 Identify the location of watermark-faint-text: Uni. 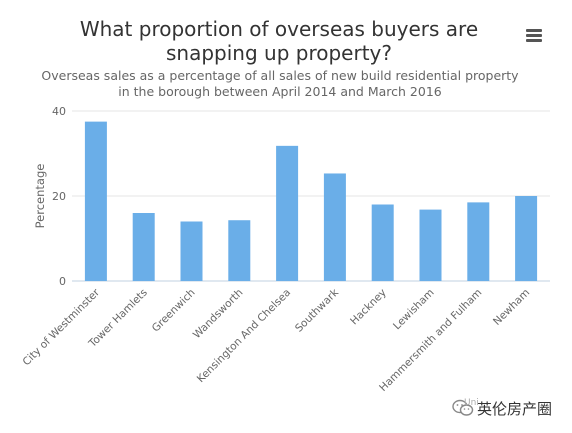
(471, 403).